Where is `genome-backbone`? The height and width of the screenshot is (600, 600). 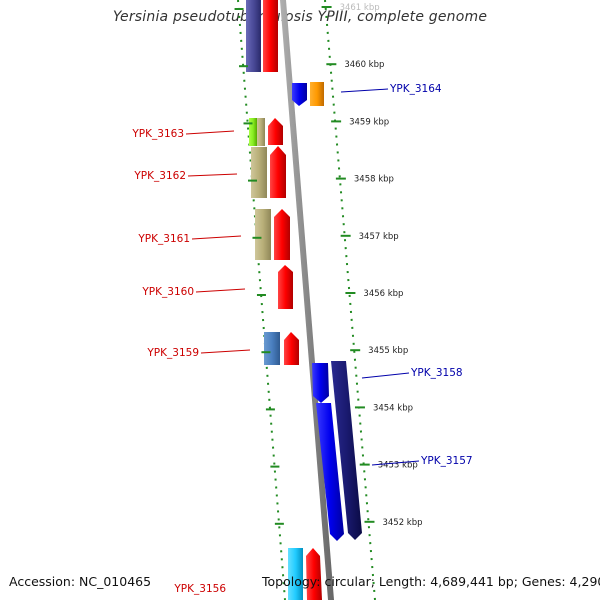 genome-backbone is located at coordinates (307, 300).